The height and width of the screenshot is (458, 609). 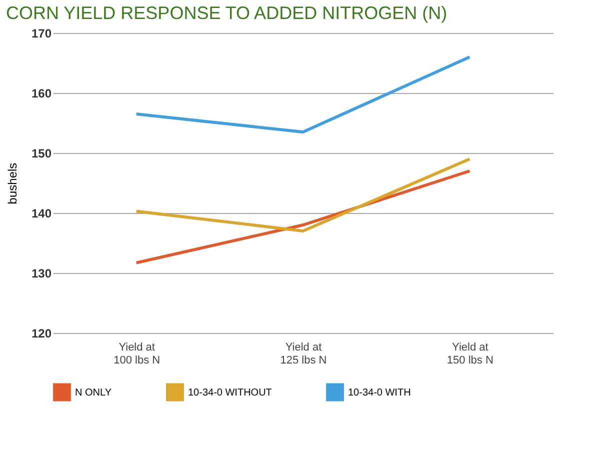 What do you see at coordinates (137, 354) in the screenshot?
I see `x-tick-label: Yield at 100 lbs N` at bounding box center [137, 354].